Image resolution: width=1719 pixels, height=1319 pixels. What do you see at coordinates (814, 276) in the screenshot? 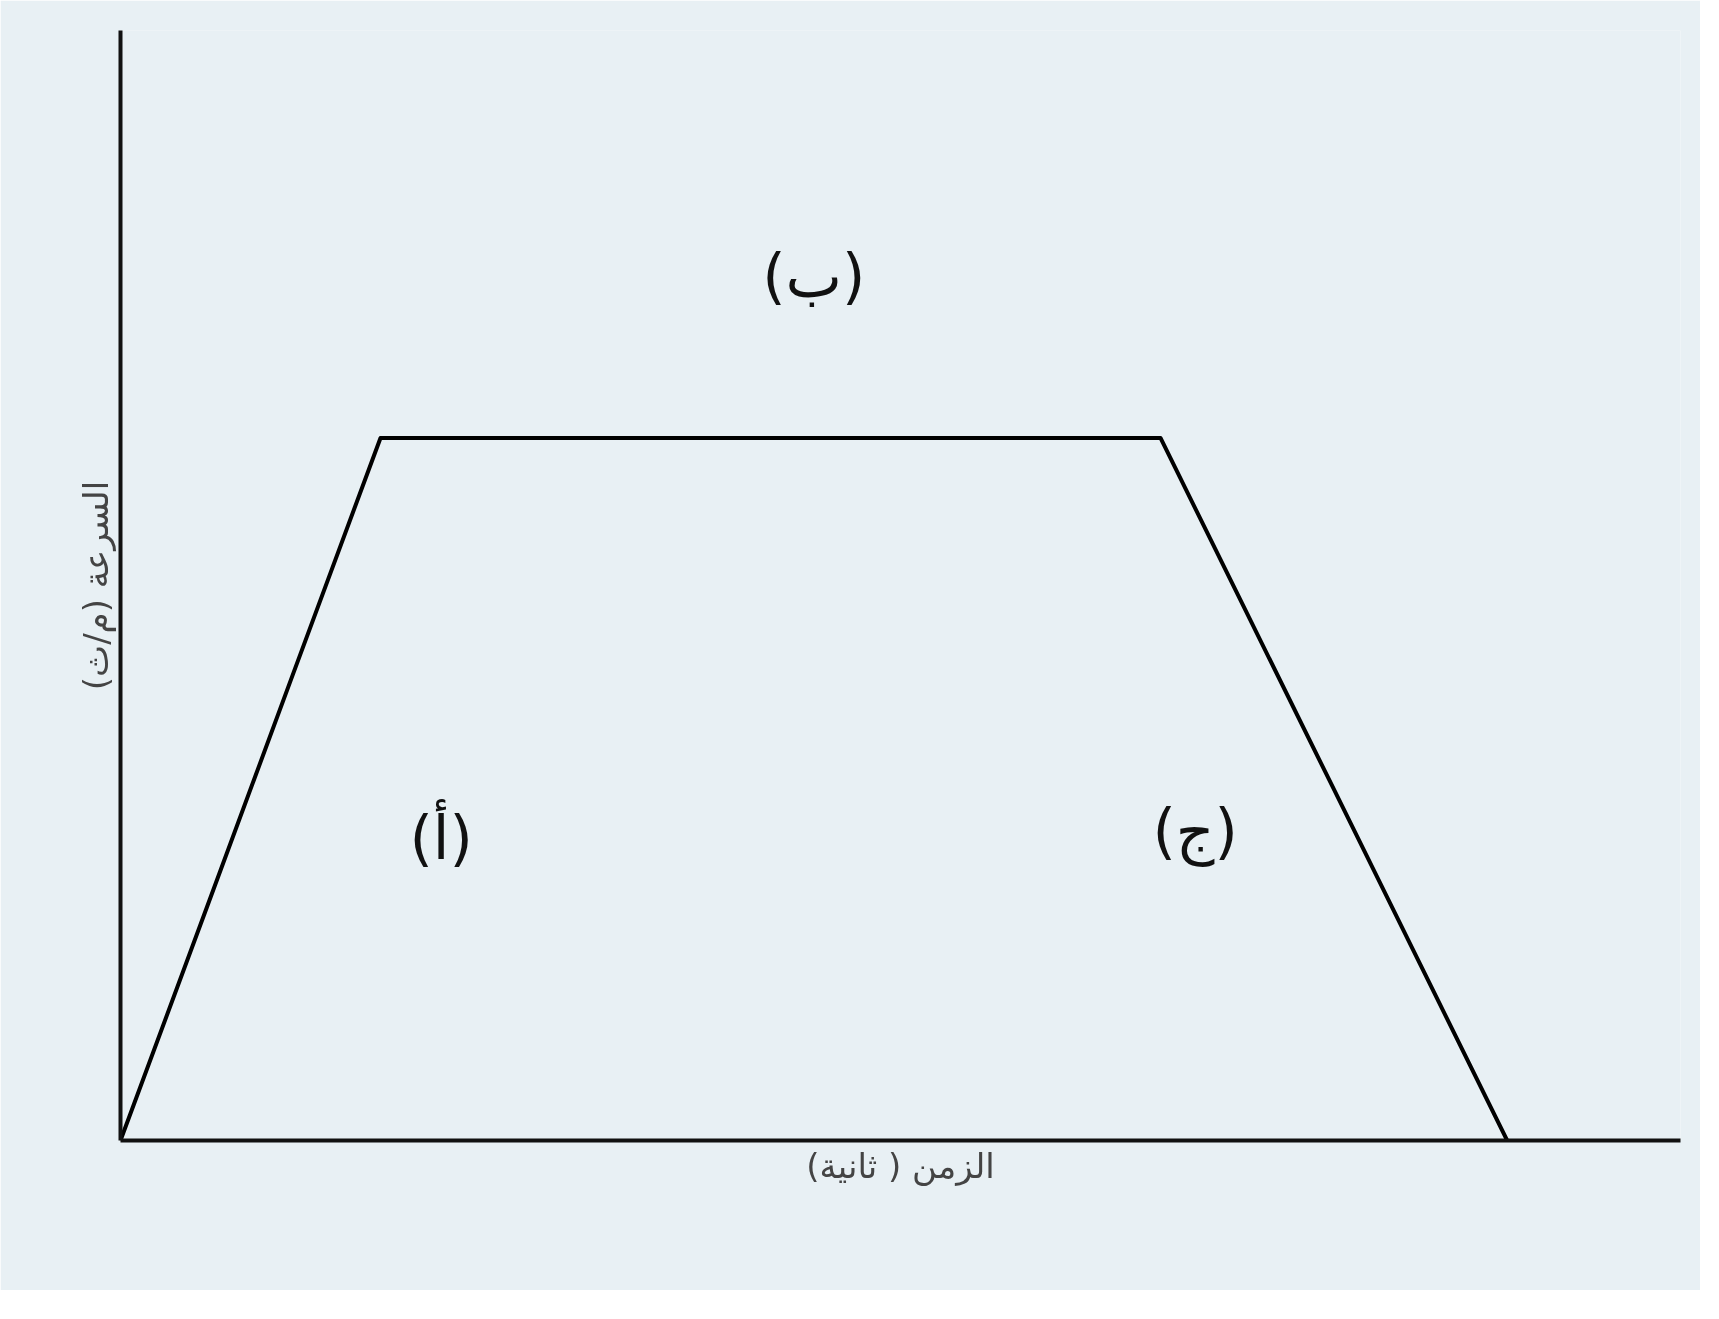
I see `text: (ب)` at bounding box center [814, 276].